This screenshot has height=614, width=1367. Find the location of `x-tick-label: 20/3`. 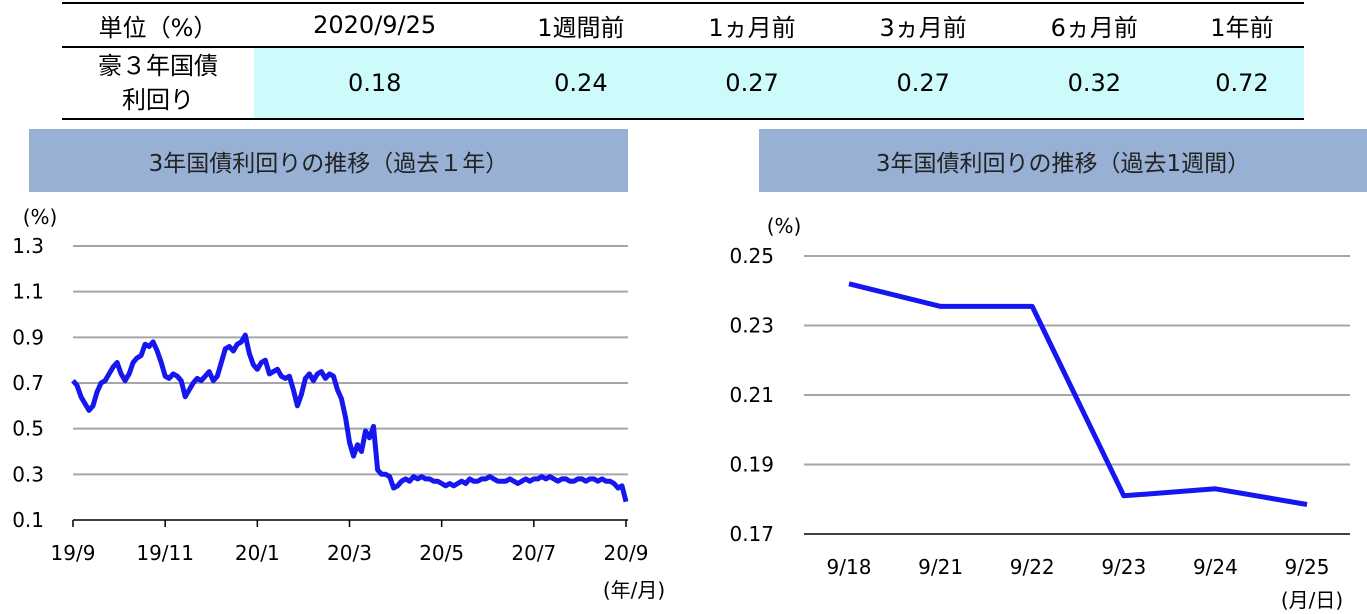

x-tick-label: 20/3 is located at coordinates (349, 553).